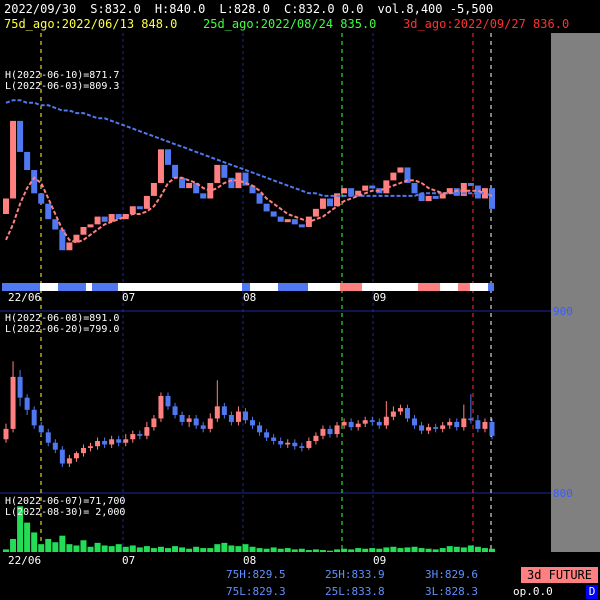 This screenshot has width=600, height=600. I want to click on header-low: L:828.0, so click(244, 9).